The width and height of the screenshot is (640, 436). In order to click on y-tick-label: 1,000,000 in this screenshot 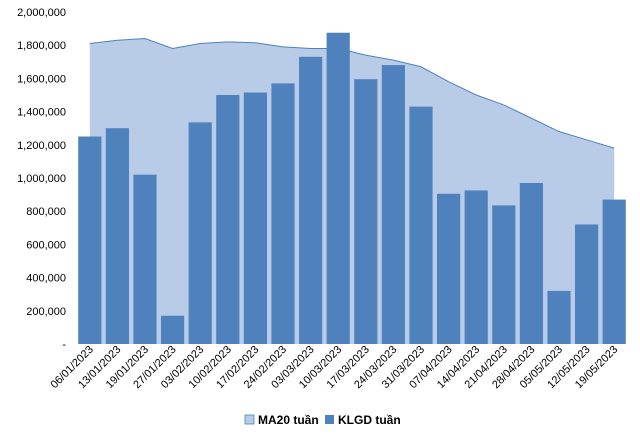, I will do `click(41, 179)`.